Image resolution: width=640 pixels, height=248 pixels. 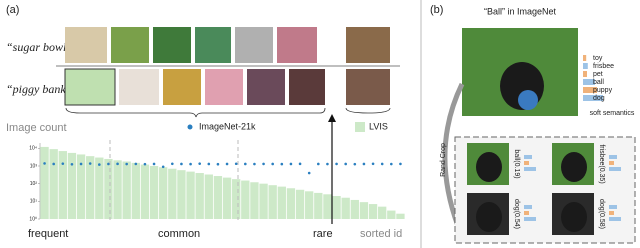 What do you see at coordinates (443, 160) in the screenshot?
I see `side-label: Rand Crop` at bounding box center [443, 160].